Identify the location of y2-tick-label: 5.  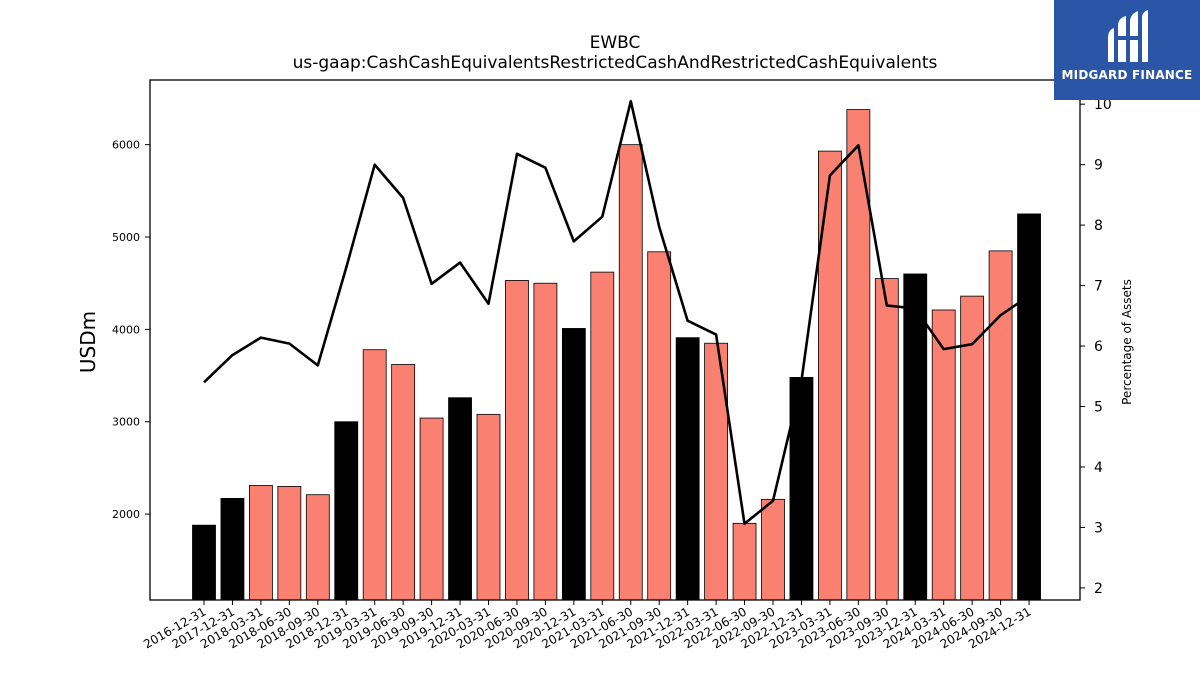
(1098, 408).